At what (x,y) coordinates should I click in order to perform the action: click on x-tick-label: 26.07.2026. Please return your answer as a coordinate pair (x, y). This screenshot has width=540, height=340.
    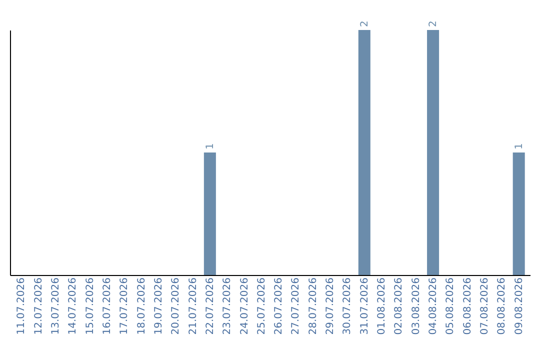
    Looking at the image, I should click on (279, 306).